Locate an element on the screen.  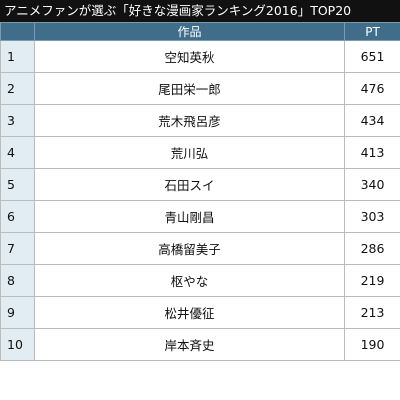
artist-name-cell: 高橋留美子 is located at coordinates (189, 248).